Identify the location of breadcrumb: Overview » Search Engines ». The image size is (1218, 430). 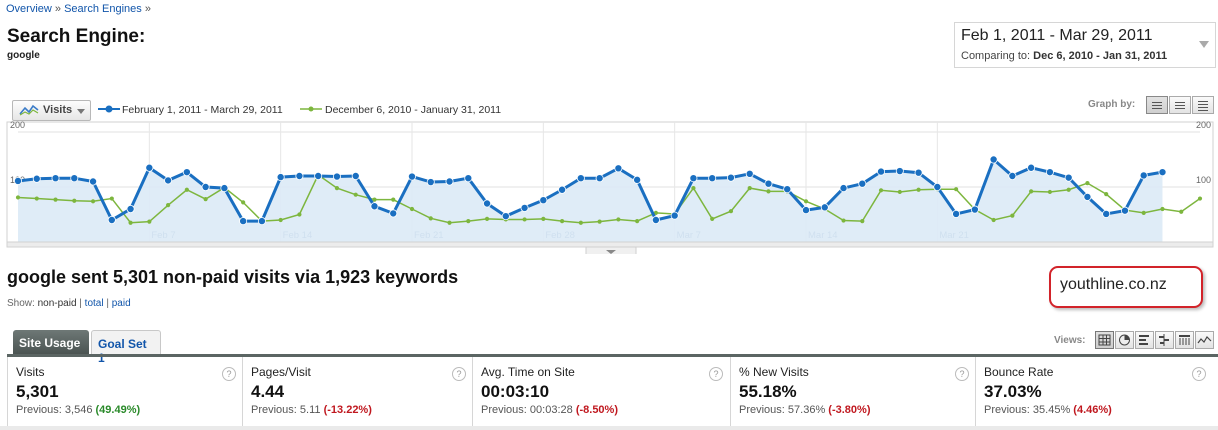
(78, 9).